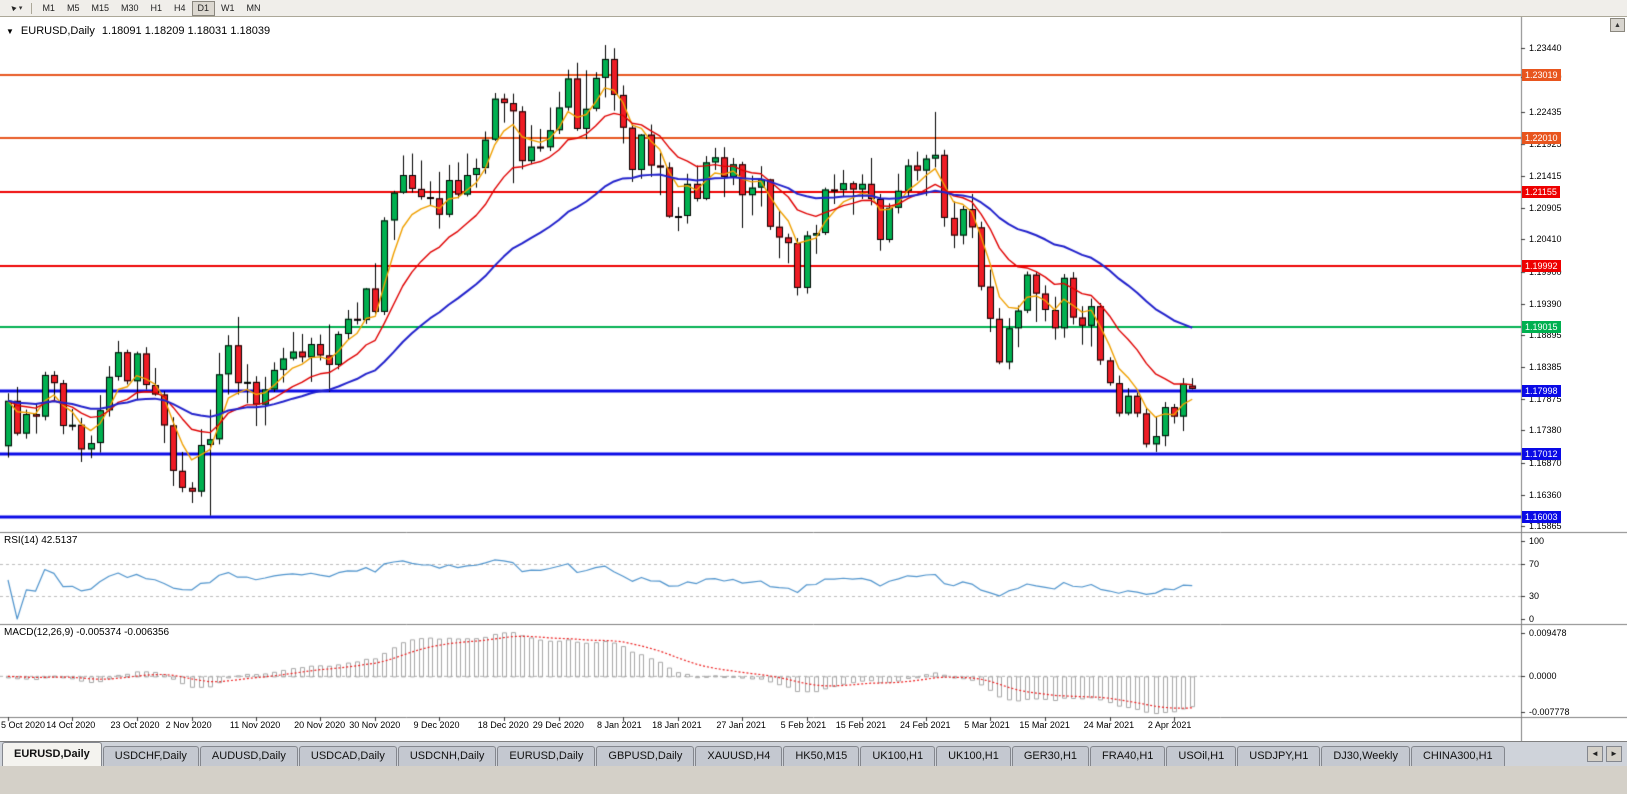  Describe the element at coordinates (1545, 430) in the screenshot. I see `price-axis-tick: 1.17380` at that location.